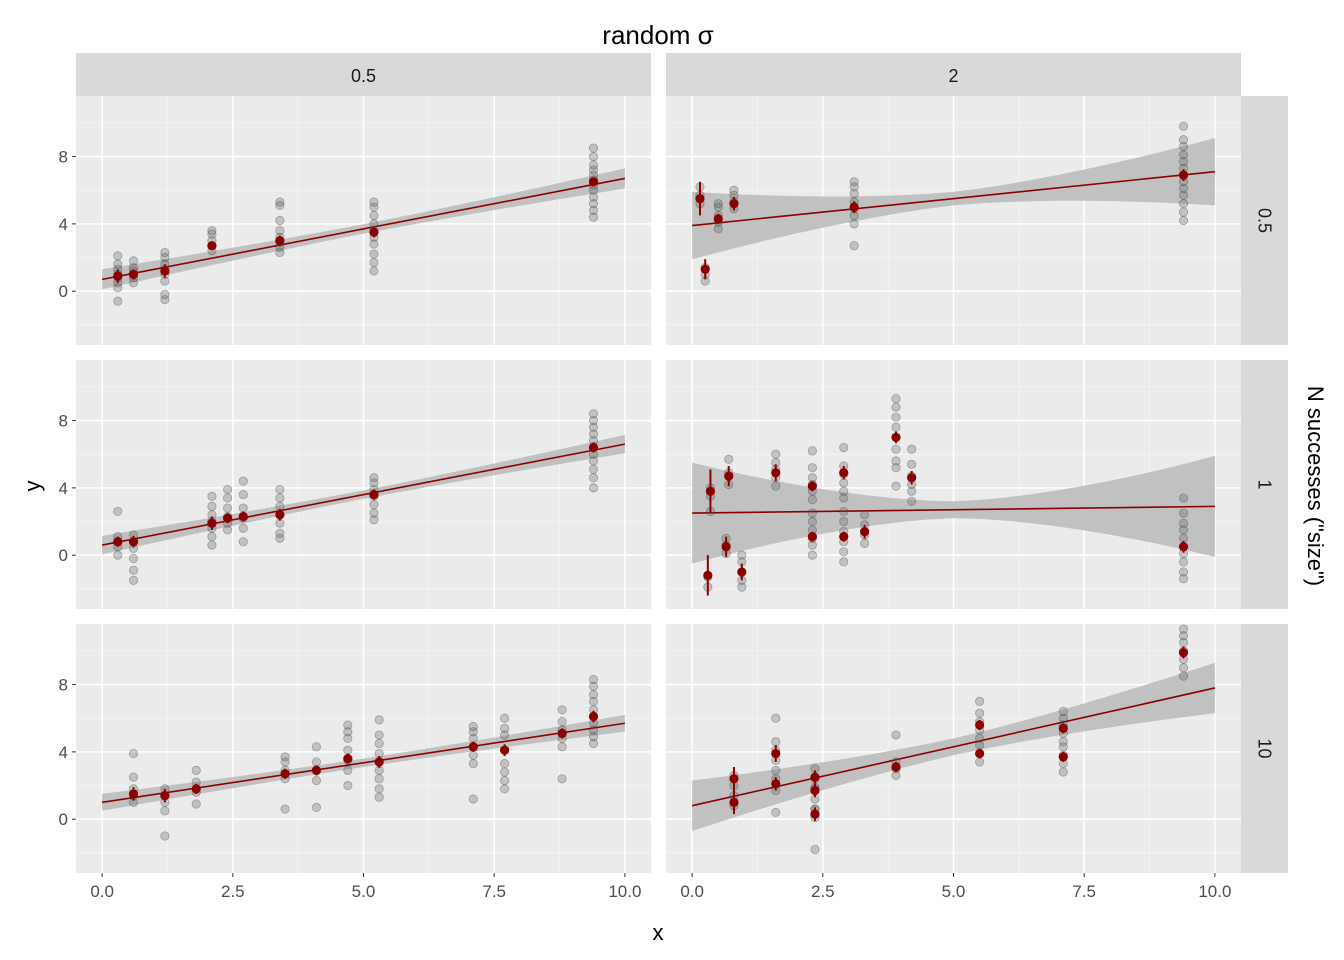 This screenshot has height=960, width=1344. Describe the element at coordinates (823, 891) in the screenshot. I see `x-tick-label: 2.5` at that location.